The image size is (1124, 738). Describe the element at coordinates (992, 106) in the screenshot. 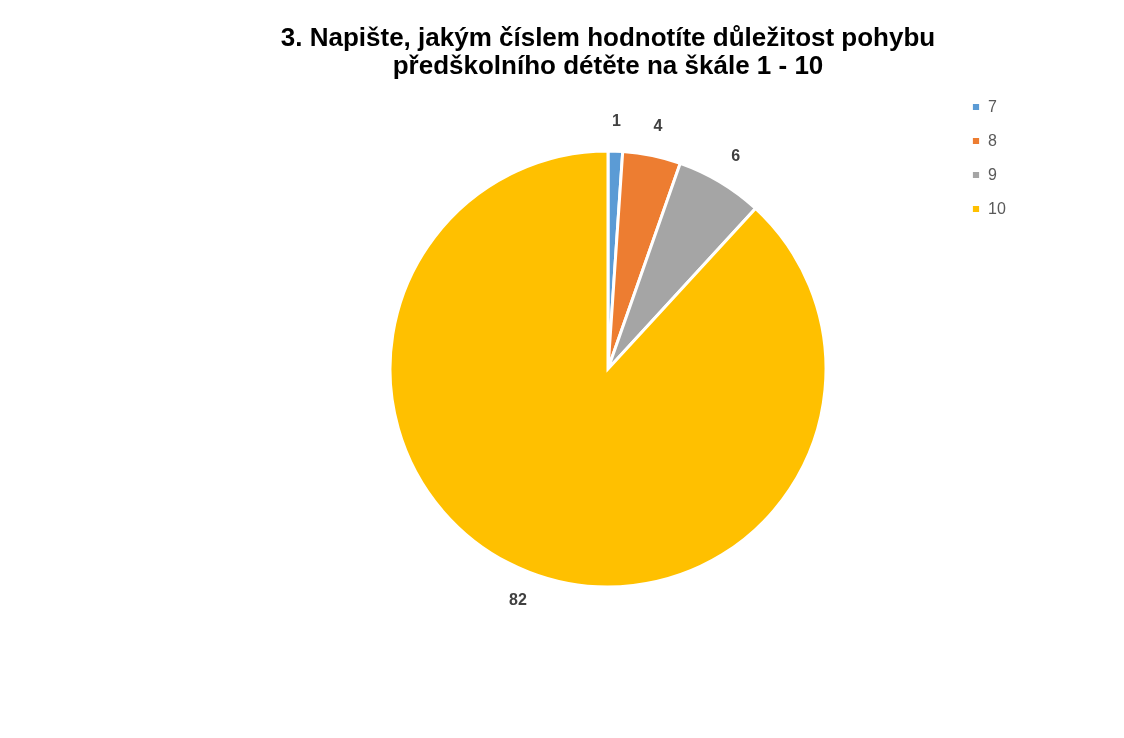

I see `legend-label: 7` at that location.